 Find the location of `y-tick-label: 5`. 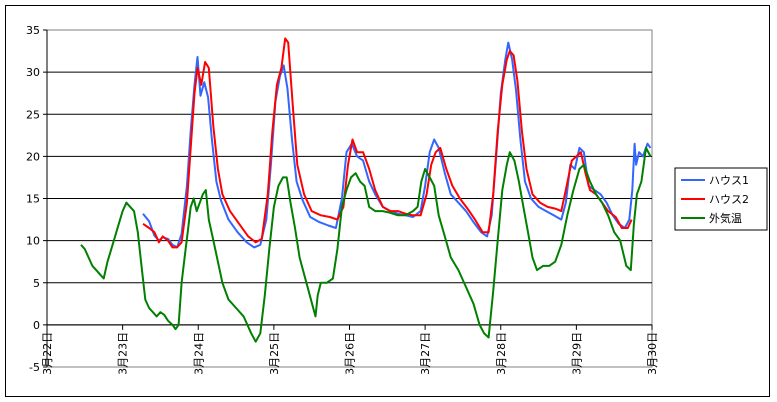

y-tick-label: 5 is located at coordinates (36, 283).